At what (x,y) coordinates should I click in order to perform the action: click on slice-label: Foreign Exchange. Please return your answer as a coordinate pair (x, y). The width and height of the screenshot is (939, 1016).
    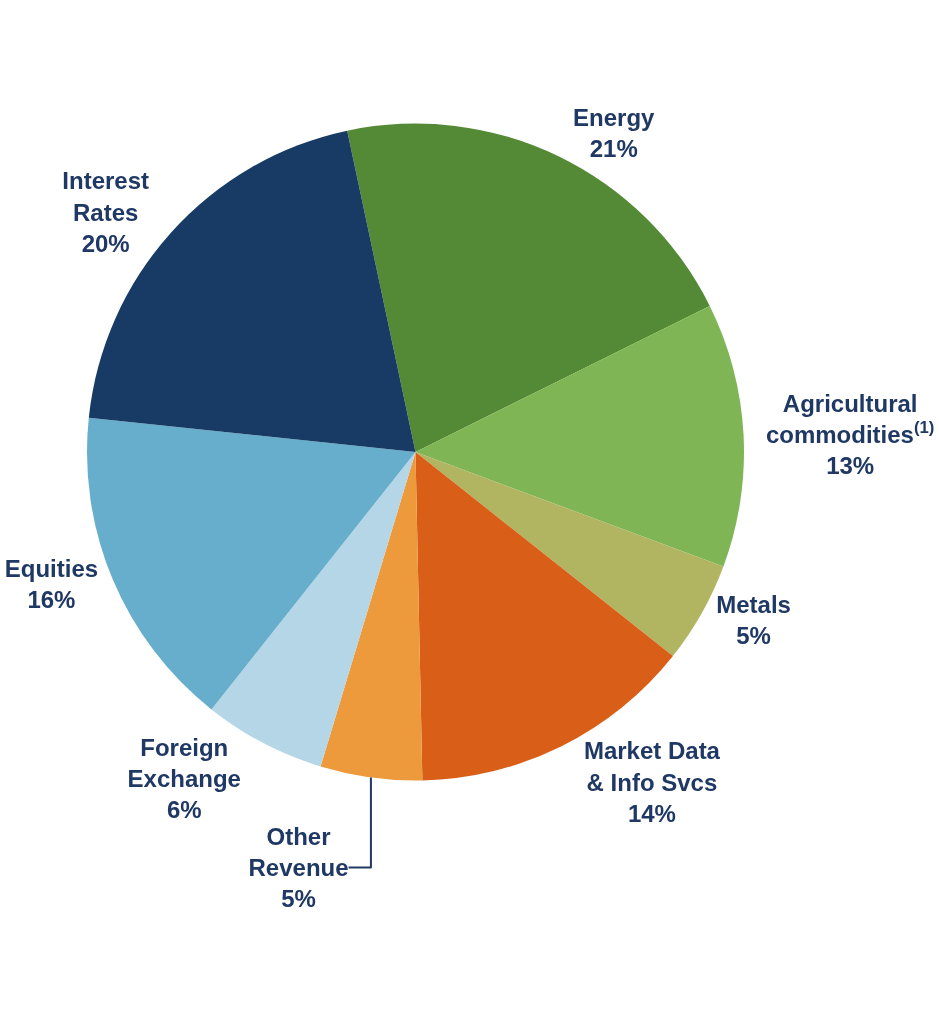
    Looking at the image, I should click on (184, 762).